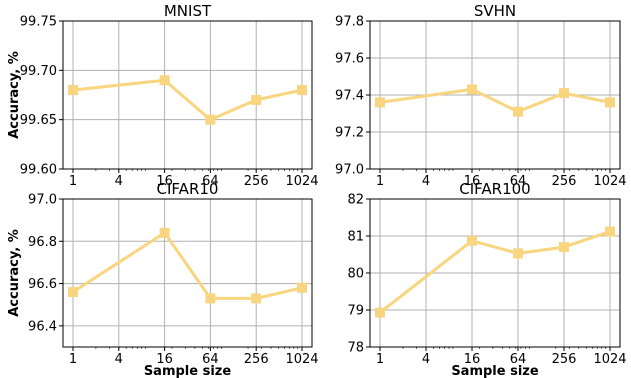  Describe the element at coordinates (355, 274) in the screenshot. I see `y-tick-label: 80` at that location.